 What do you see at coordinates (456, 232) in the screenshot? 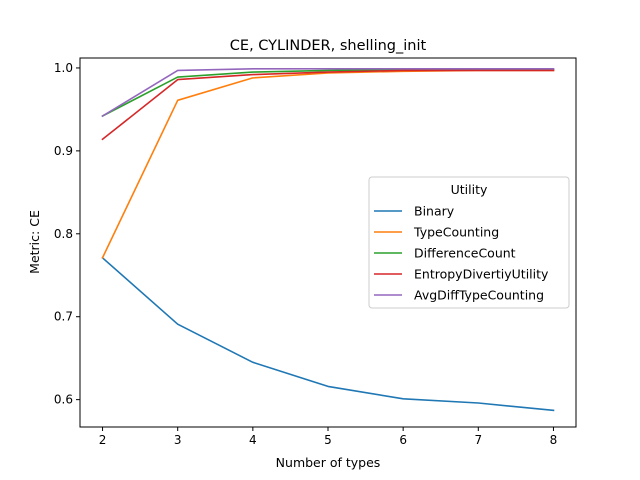
I see `legend-entry-typecounting: TypeCounting` at bounding box center [456, 232].